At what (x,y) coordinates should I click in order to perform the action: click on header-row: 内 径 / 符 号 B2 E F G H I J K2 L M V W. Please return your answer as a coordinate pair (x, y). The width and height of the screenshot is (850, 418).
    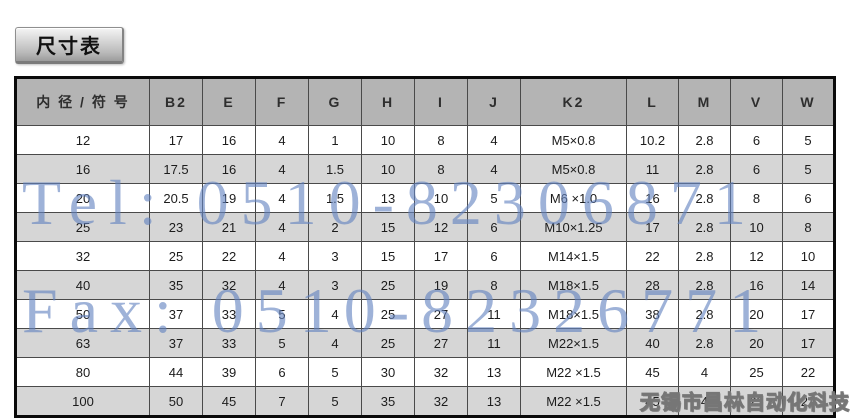
    Looking at the image, I should click on (425, 101).